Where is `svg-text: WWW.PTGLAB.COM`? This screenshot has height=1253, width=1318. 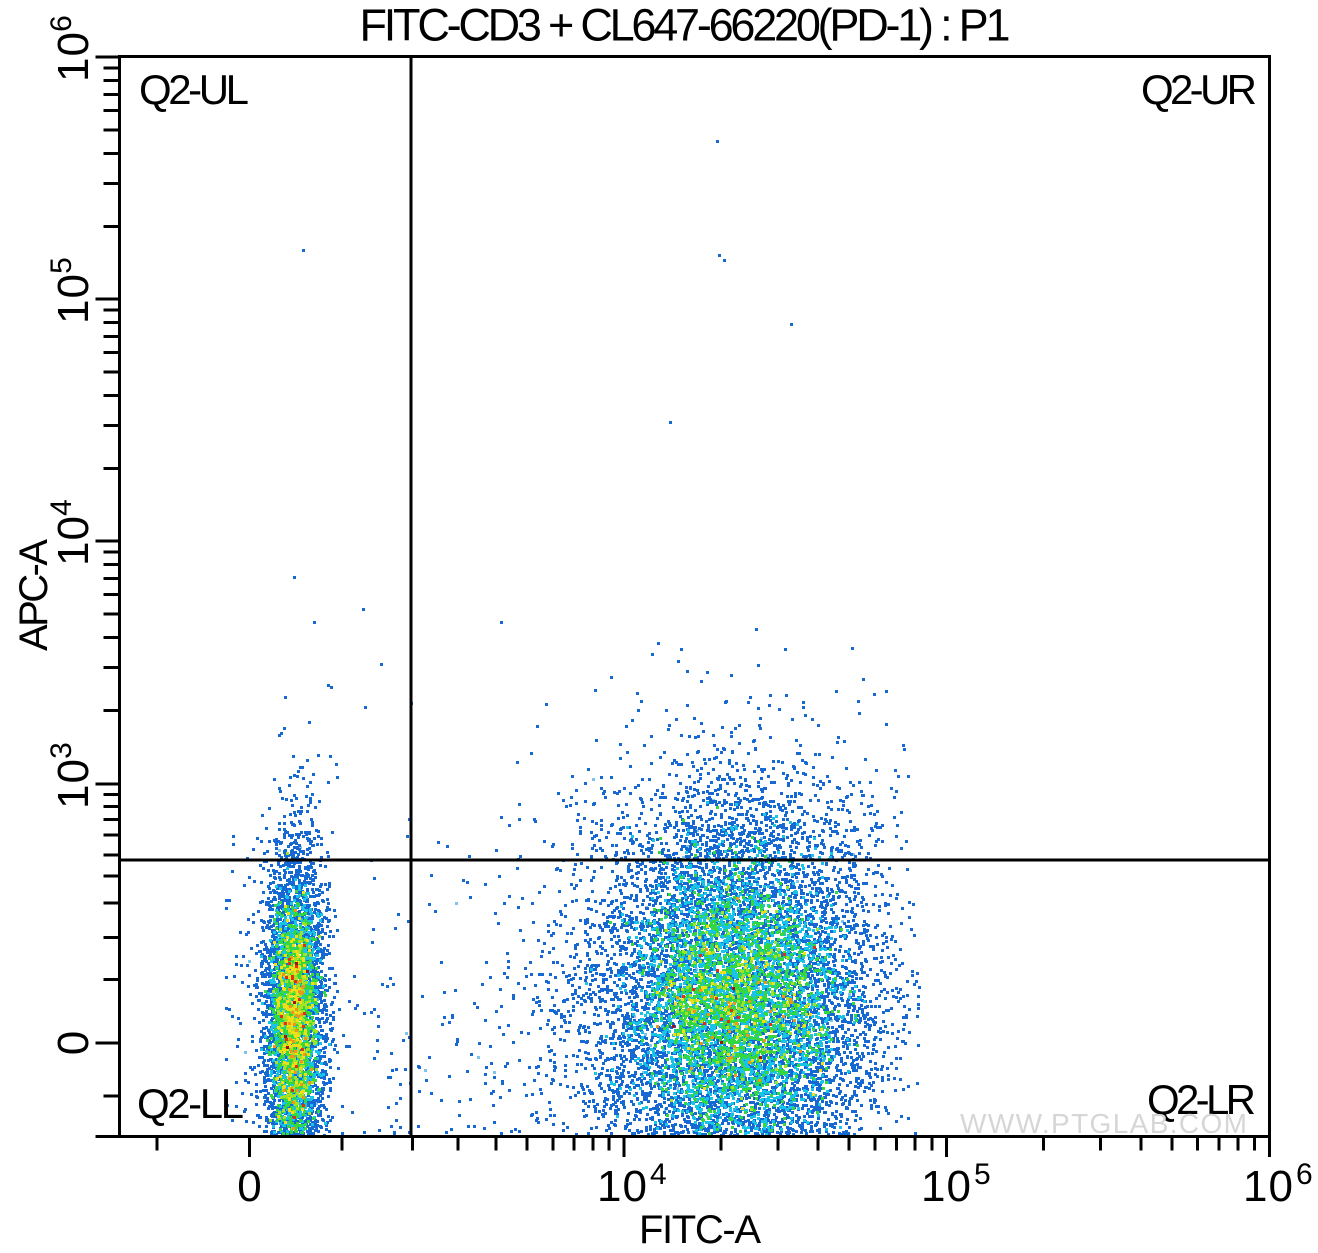 svg-text: WWW.PTGLAB.COM is located at coordinates (1103, 1123).